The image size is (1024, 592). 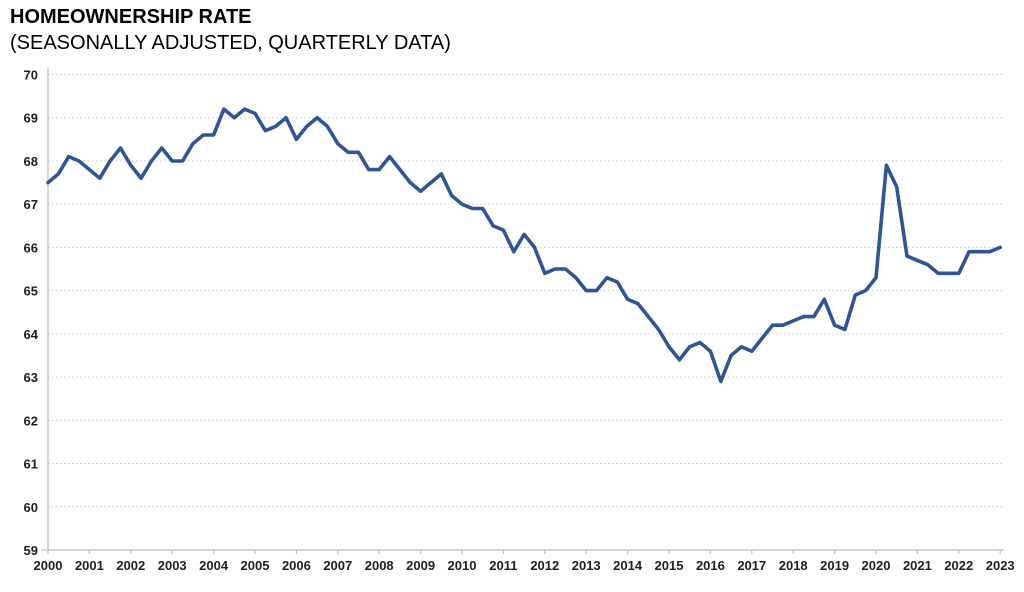 I want to click on x-tick-label-2019: 2019, so click(x=834, y=565).